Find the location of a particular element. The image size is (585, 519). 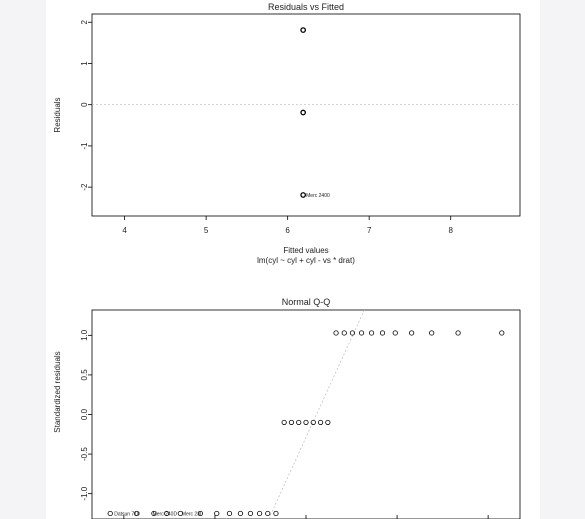

x-tick-label: 6 is located at coordinates (287, 230).